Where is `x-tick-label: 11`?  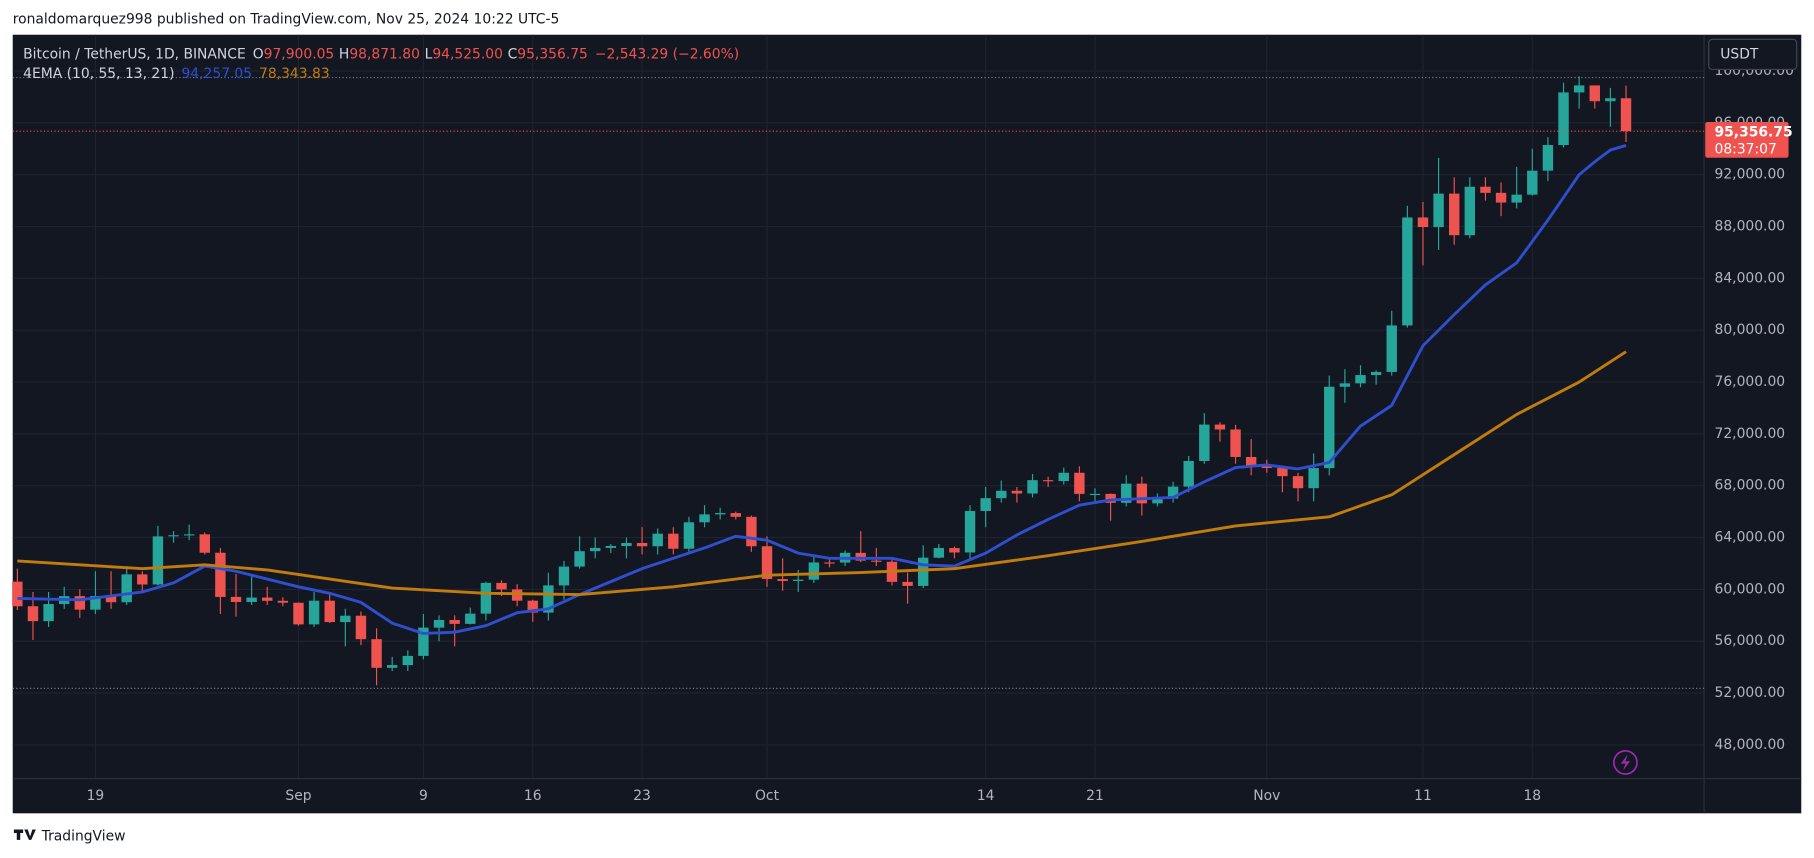 x-tick-label: 11 is located at coordinates (1423, 796).